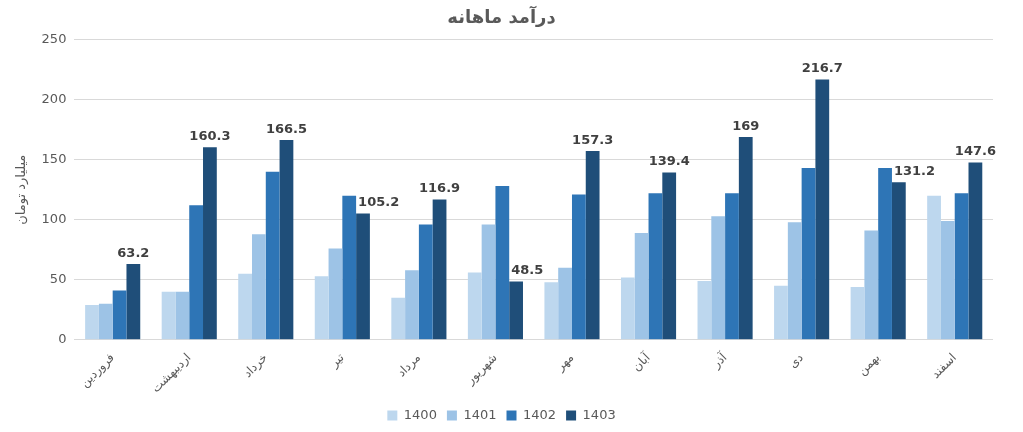 This screenshot has width=1023, height=432. Describe the element at coordinates (58, 279) in the screenshot. I see `y-tick-label: 50` at that location.